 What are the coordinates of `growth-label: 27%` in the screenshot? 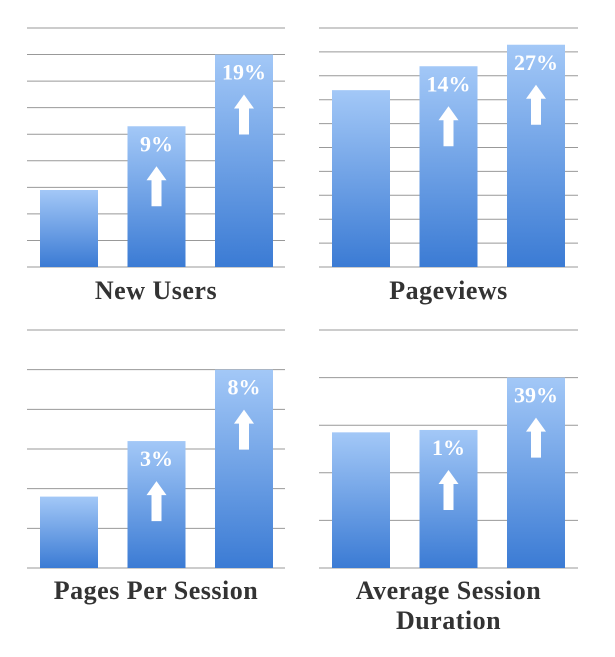 It's located at (536, 62).